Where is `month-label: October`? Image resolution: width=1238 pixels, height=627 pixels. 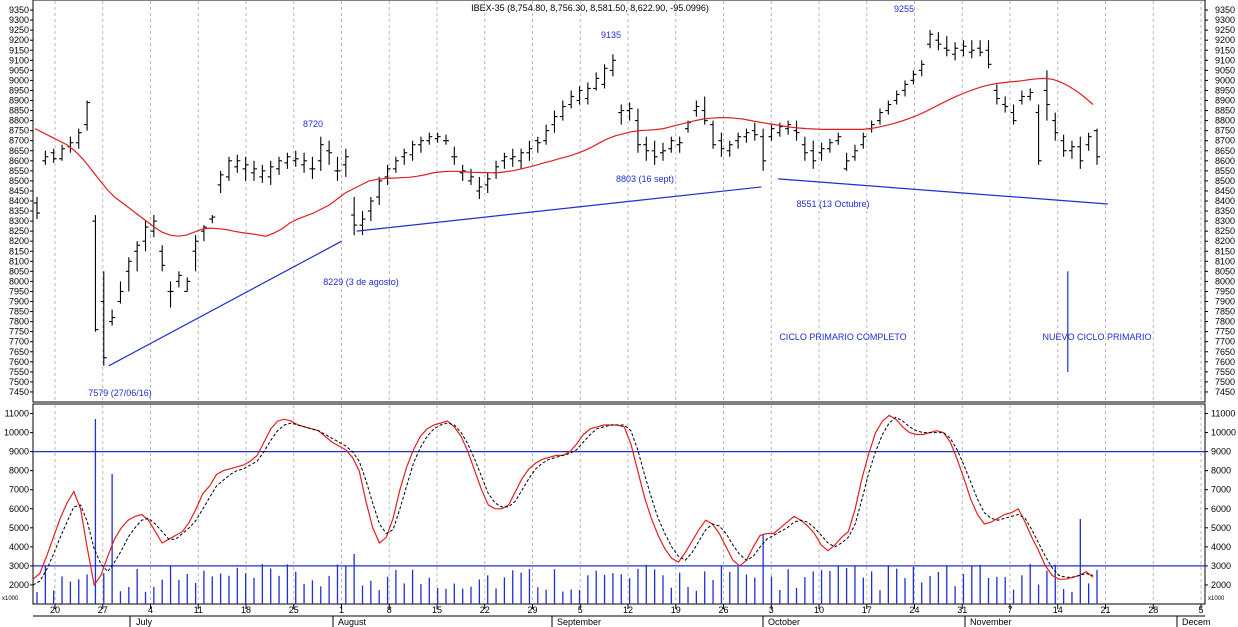 month-label: October is located at coordinates (784, 622).